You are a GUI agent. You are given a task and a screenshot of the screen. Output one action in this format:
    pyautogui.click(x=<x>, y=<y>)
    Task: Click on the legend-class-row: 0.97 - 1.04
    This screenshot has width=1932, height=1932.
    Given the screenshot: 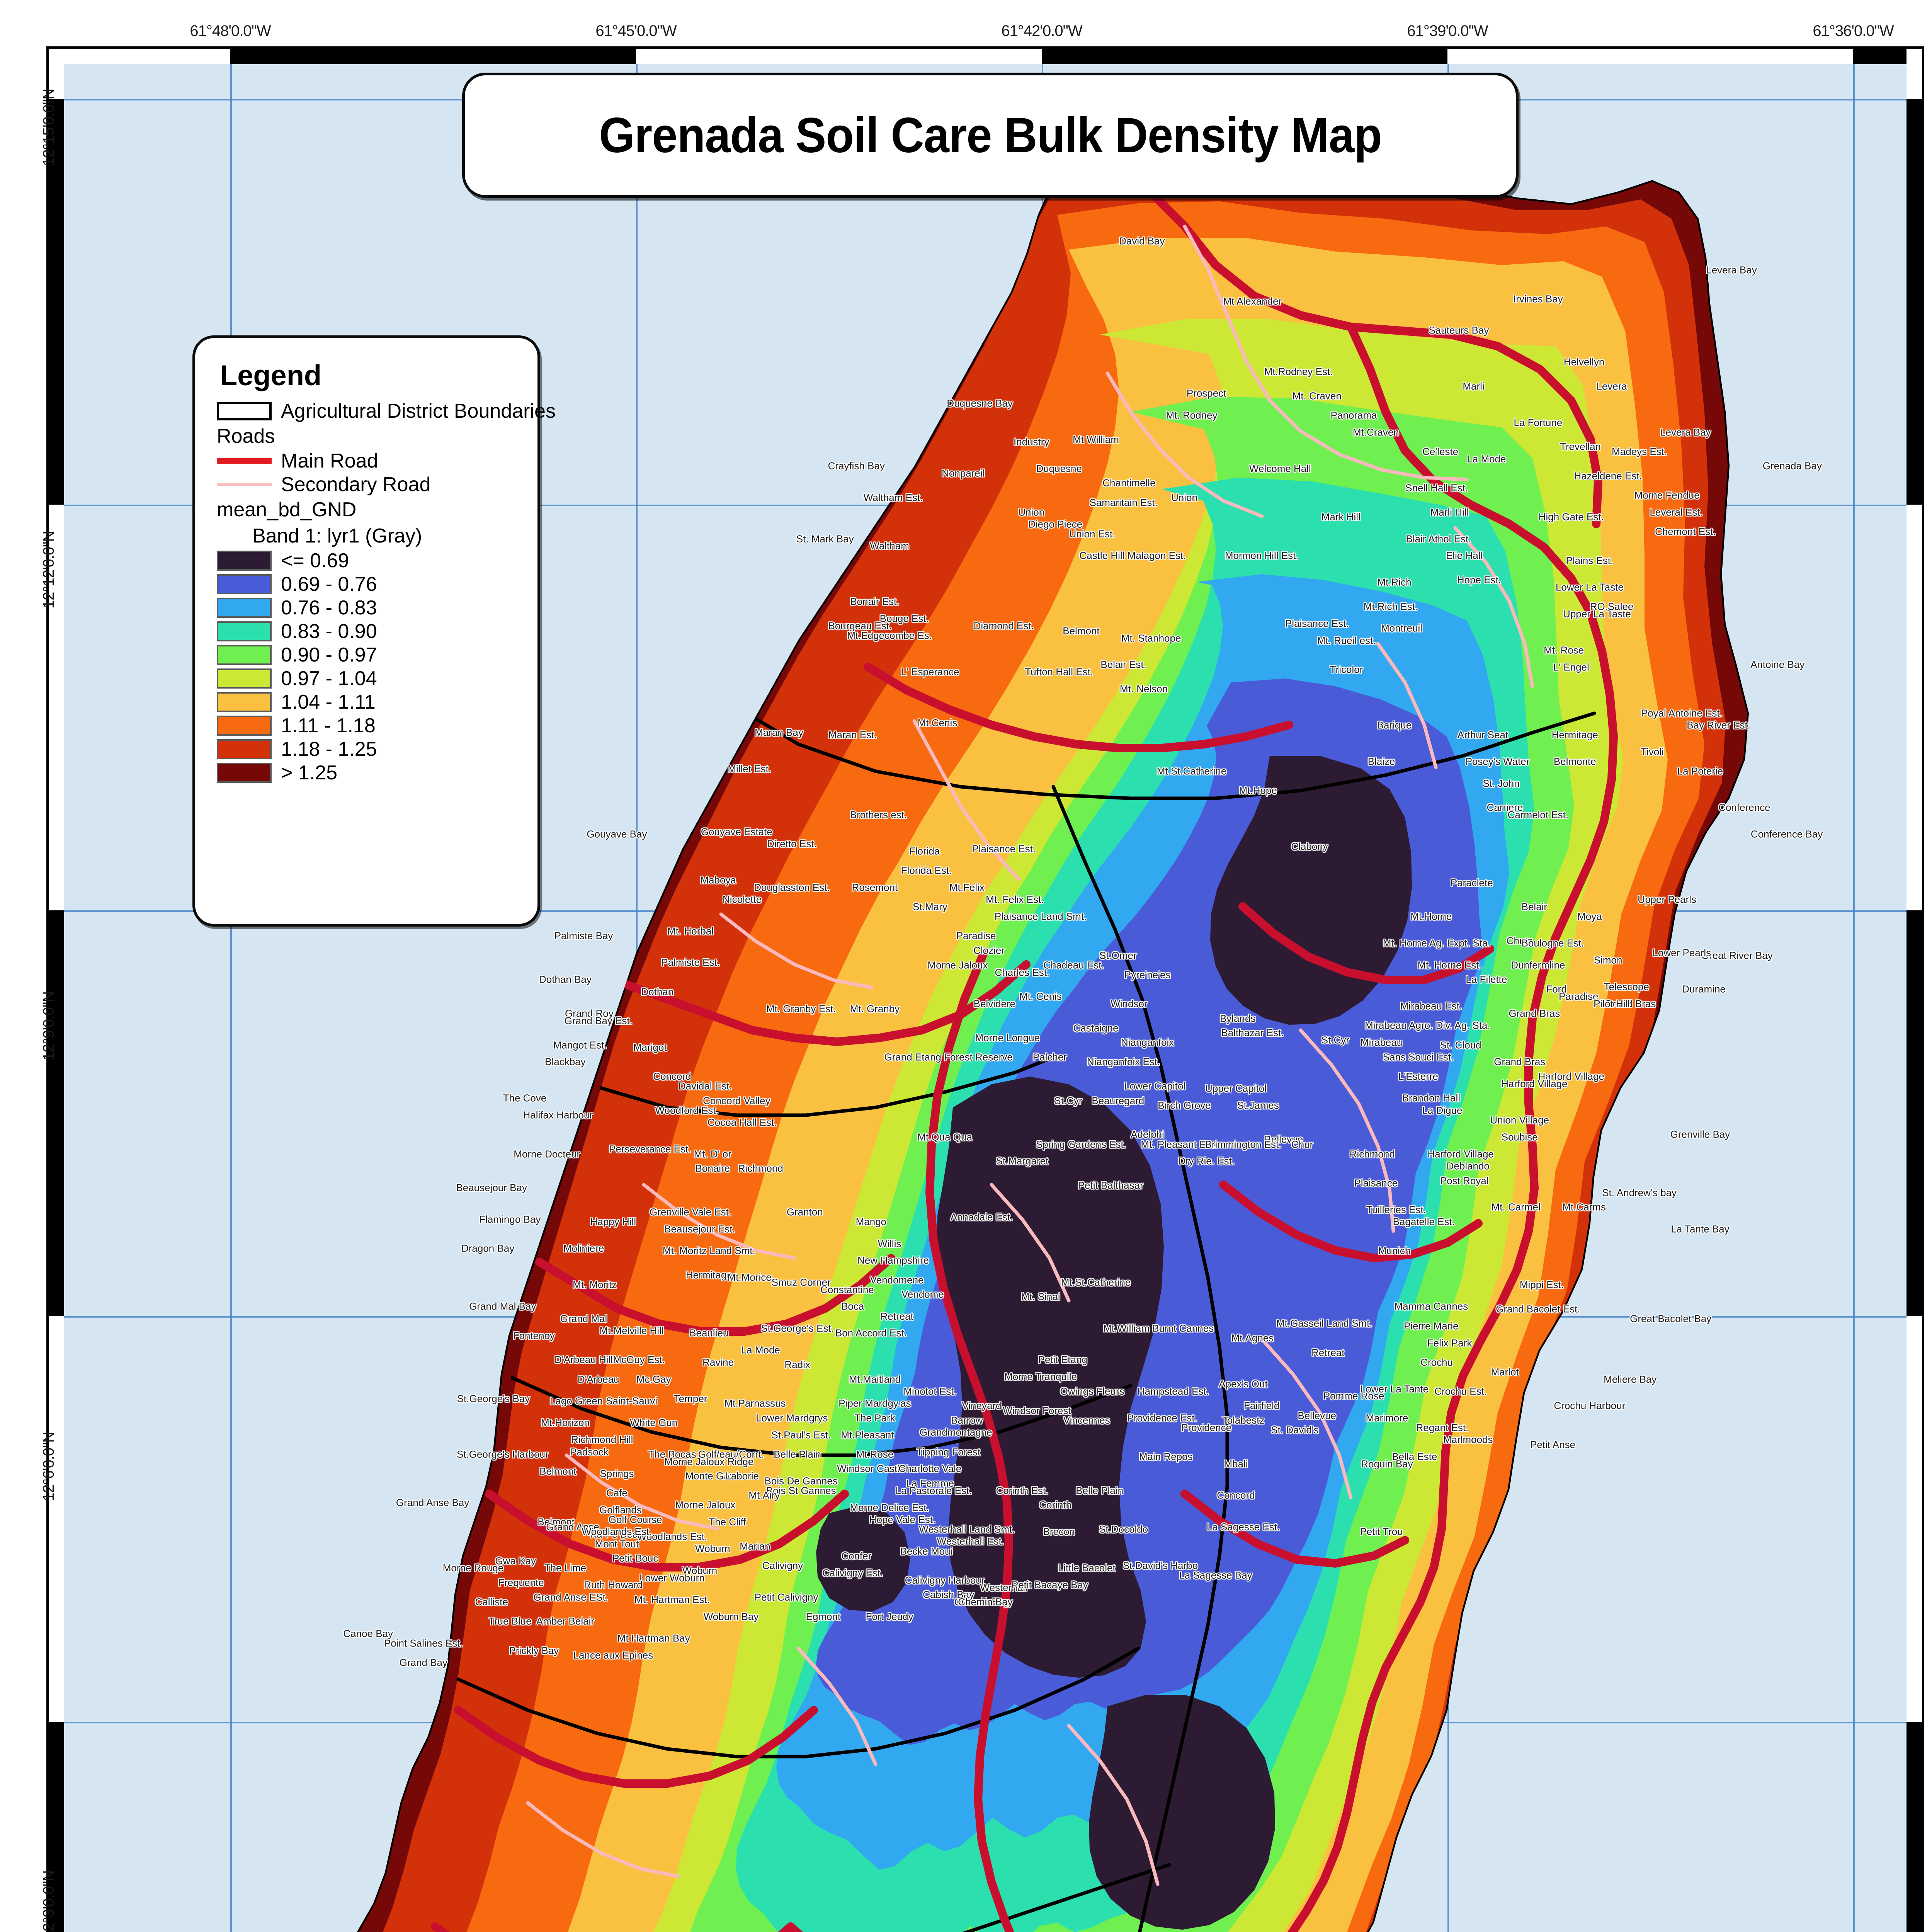 What is the action you would take?
    pyautogui.click(x=369, y=678)
    